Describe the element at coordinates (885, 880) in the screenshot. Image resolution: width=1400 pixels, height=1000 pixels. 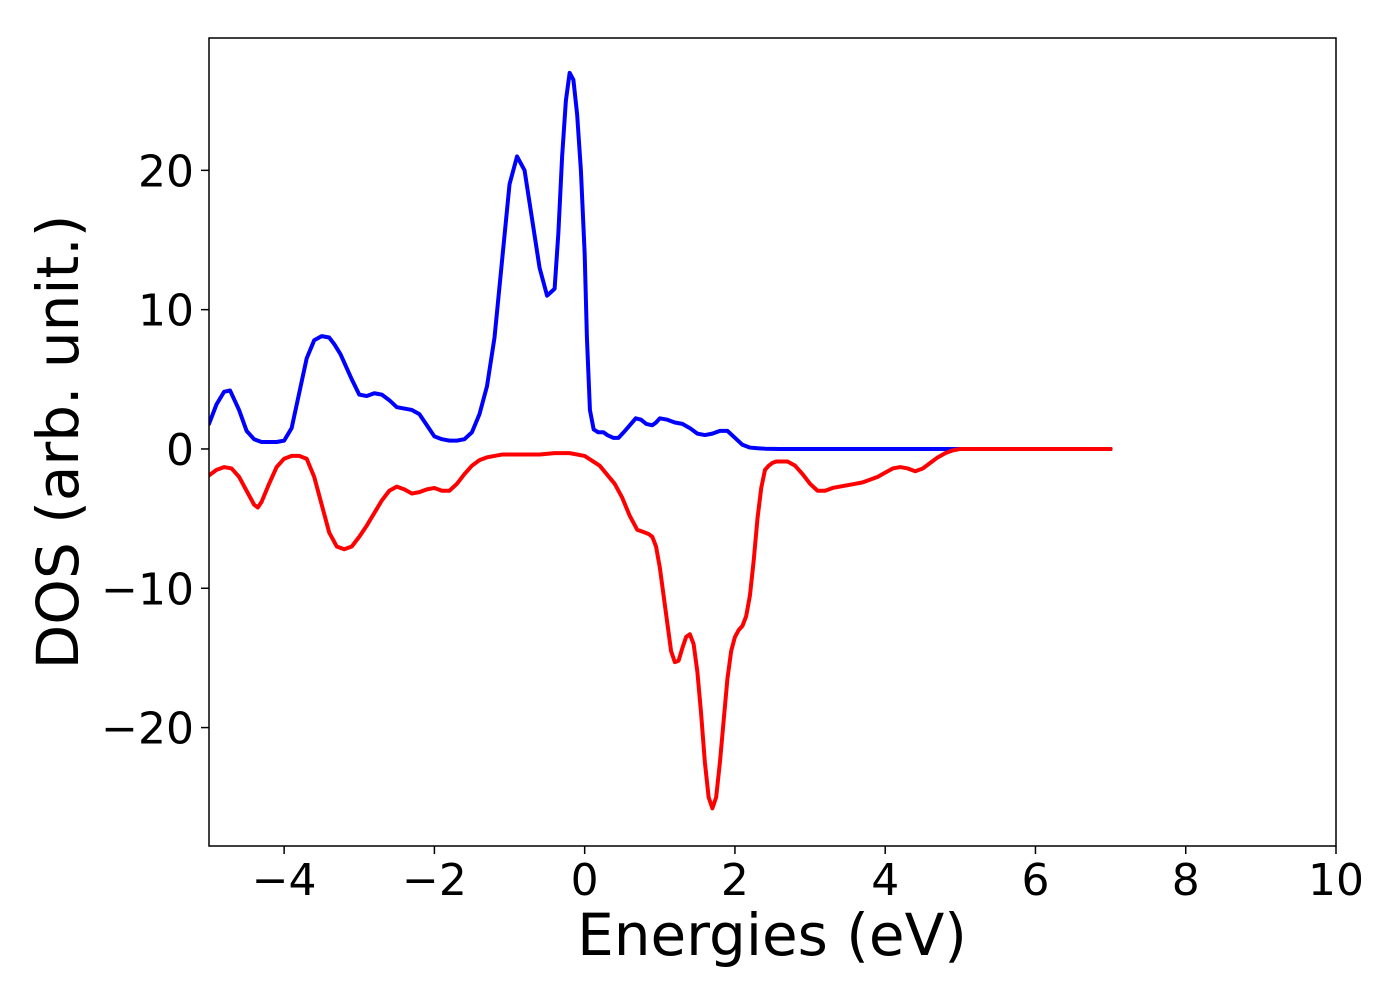
I see `x-tick-label: 4` at that location.